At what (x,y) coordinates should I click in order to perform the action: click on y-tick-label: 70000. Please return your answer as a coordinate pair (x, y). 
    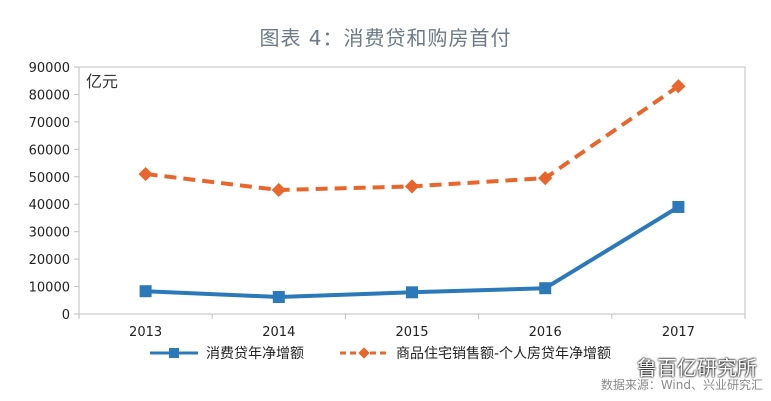
    Looking at the image, I should click on (49, 123).